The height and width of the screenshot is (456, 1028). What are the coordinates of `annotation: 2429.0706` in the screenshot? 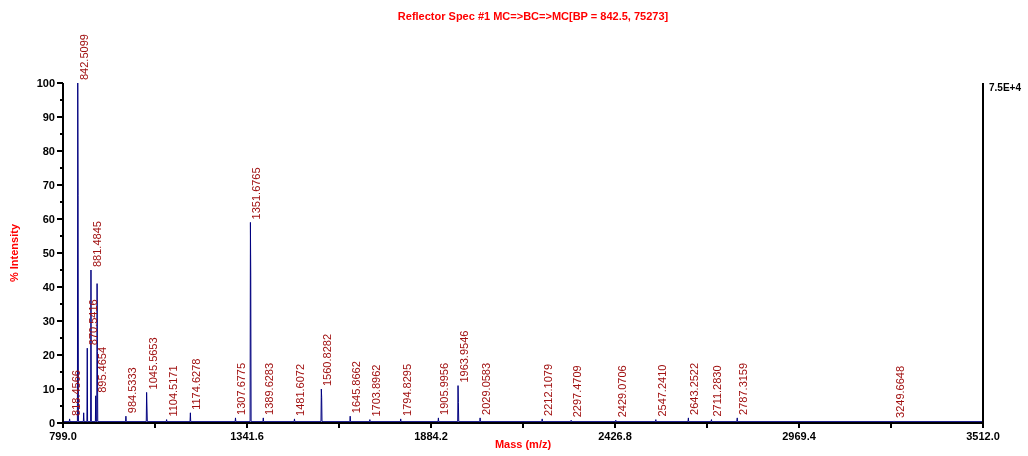 It's located at (621, 391).